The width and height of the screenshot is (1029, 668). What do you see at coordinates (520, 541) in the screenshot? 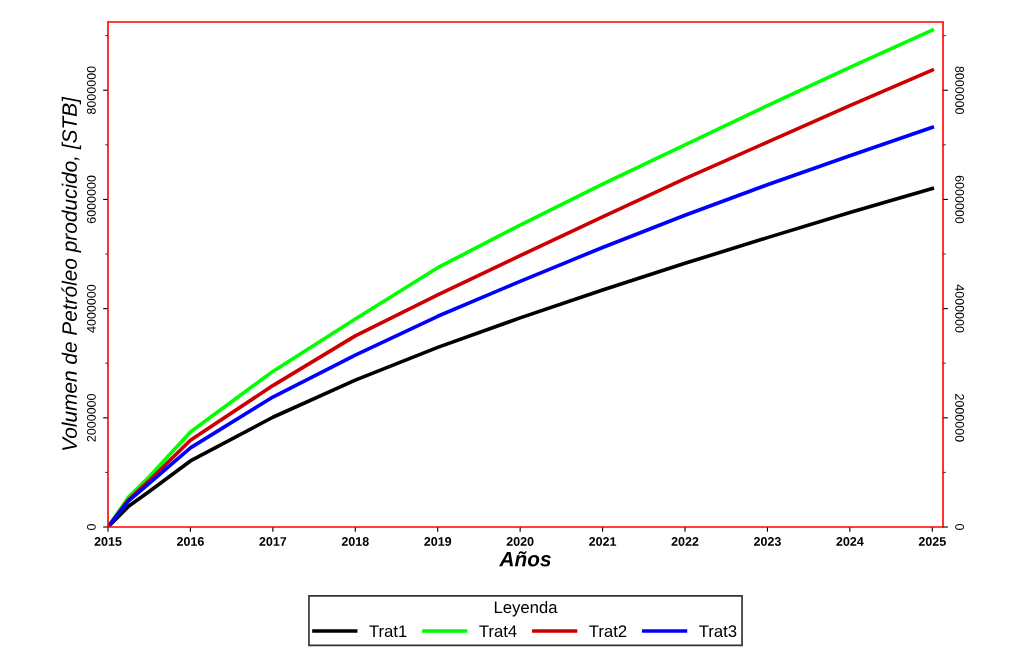
I see `x-tick-label: 2020` at bounding box center [520, 541].